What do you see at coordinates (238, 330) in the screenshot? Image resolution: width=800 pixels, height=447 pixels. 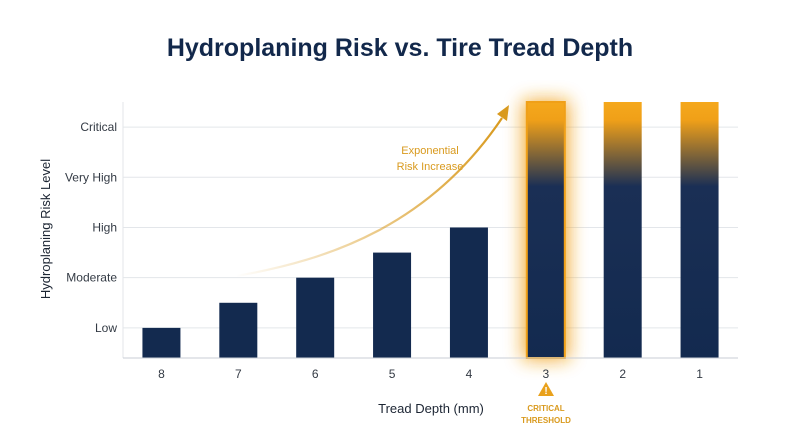 I see `bar-7mm` at bounding box center [238, 330].